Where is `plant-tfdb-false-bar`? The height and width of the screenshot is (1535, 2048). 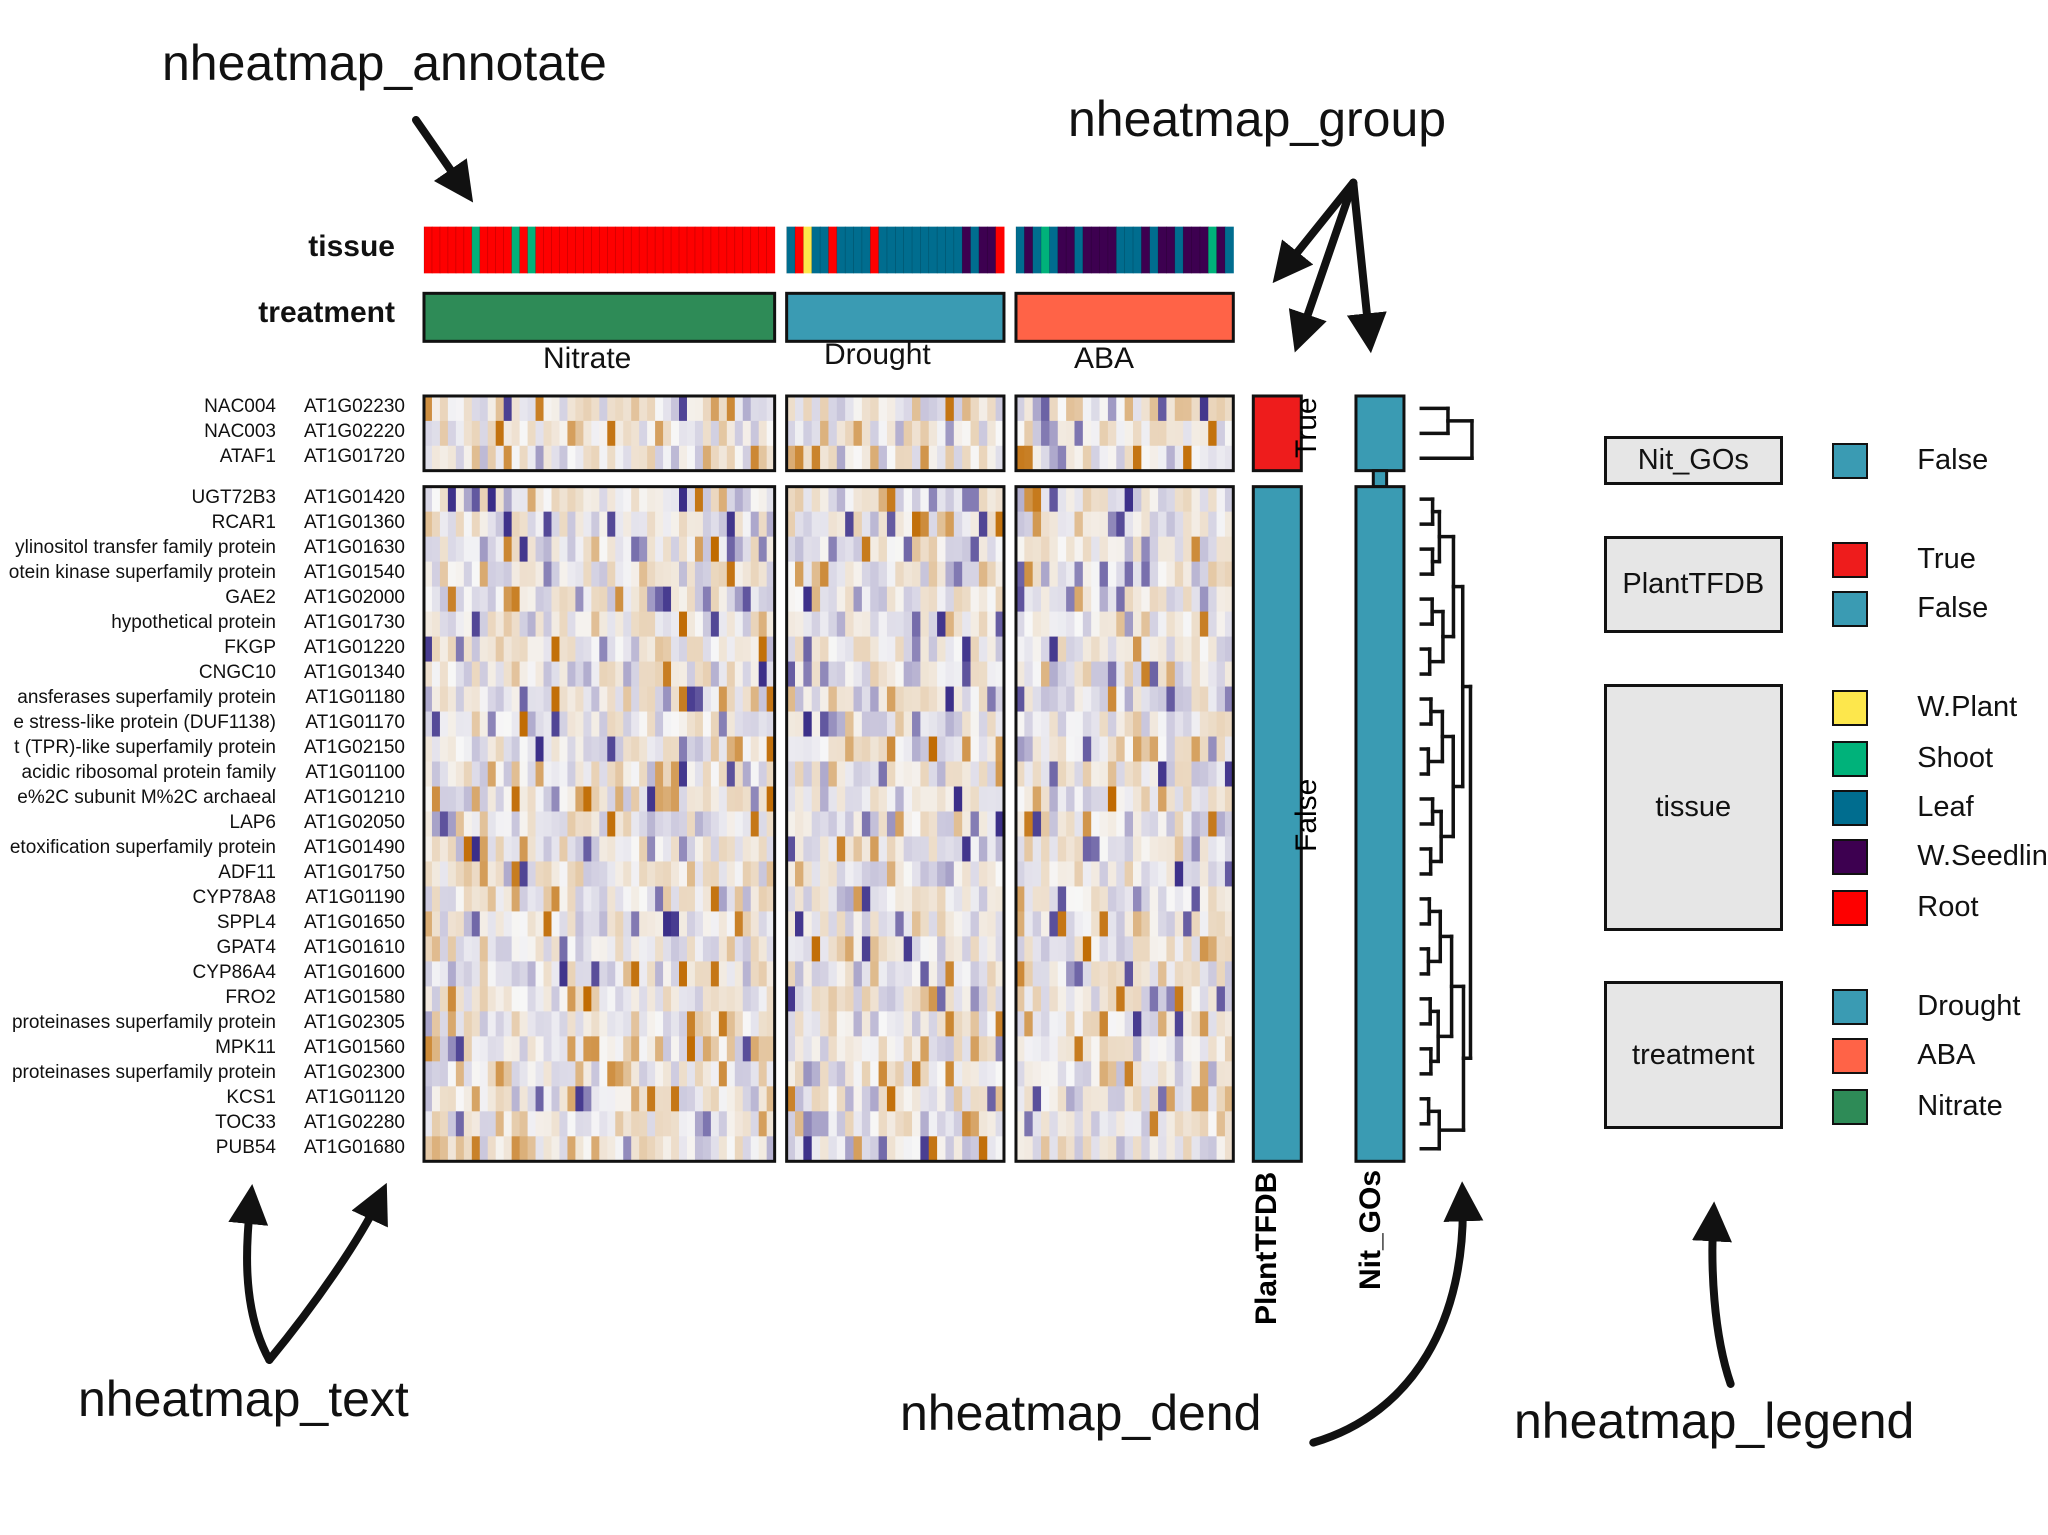
plant-tfdb-false-bar is located at coordinates (1277, 824).